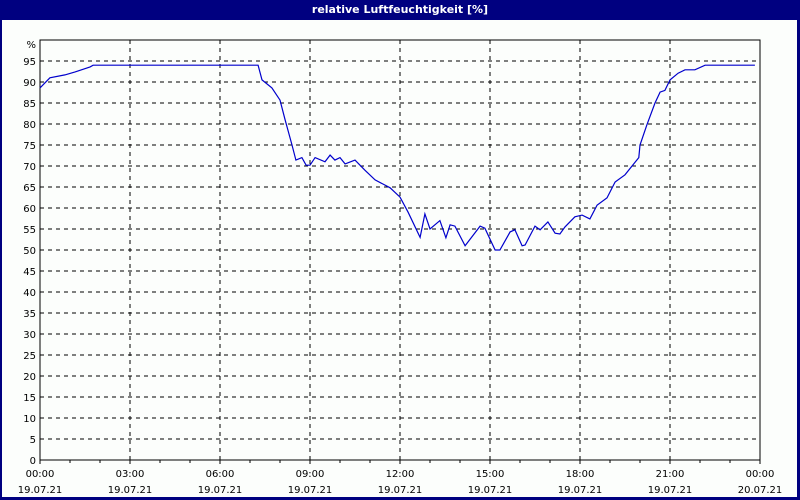 This screenshot has height=500, width=800. Describe the element at coordinates (220, 474) in the screenshot. I see `x-tick-time: 06:00` at that location.